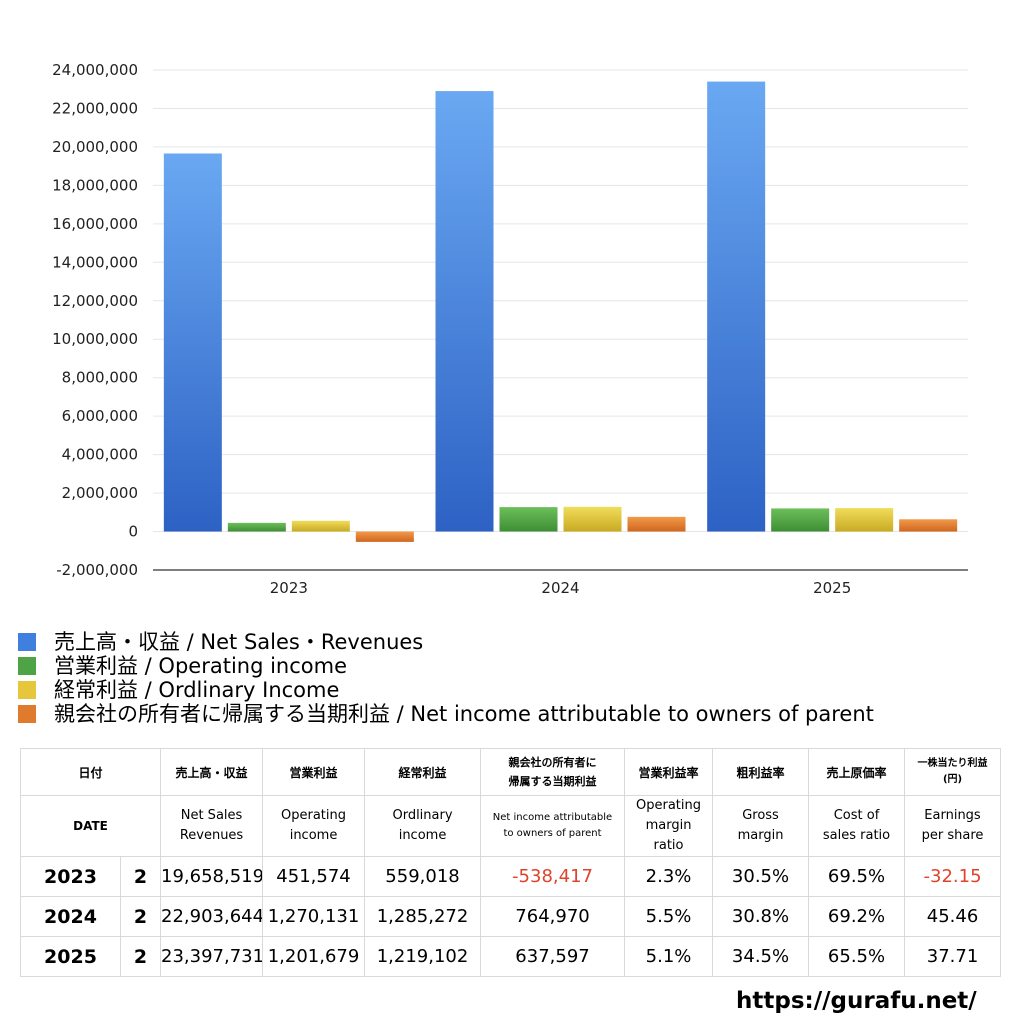  Describe the element at coordinates (70, 876) in the screenshot. I see `row-year: 2023` at that location.